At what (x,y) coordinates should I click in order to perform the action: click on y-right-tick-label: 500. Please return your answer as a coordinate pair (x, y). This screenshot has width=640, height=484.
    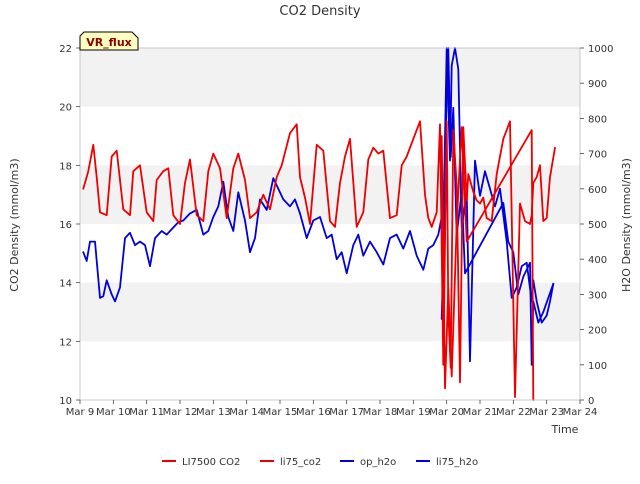
    Looking at the image, I should click on (597, 225).